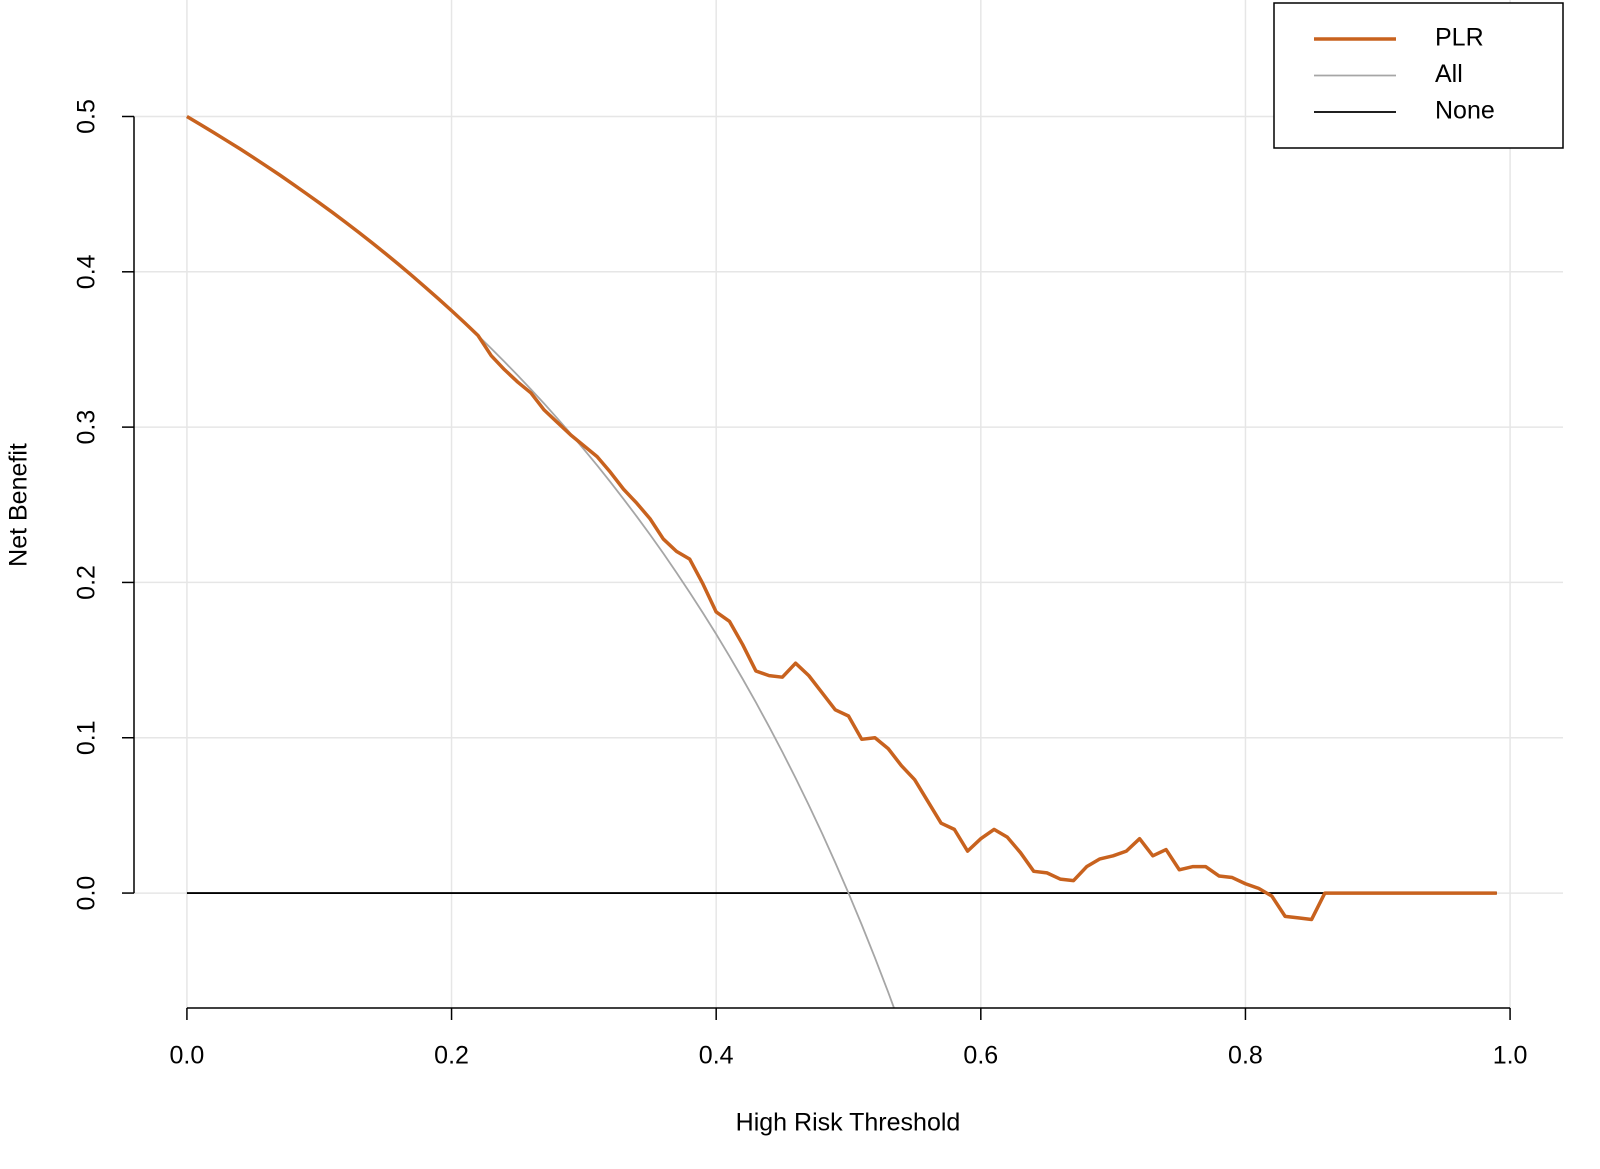  What do you see at coordinates (716, 1056) in the screenshot?
I see `x-tick-label: 0.4` at bounding box center [716, 1056].